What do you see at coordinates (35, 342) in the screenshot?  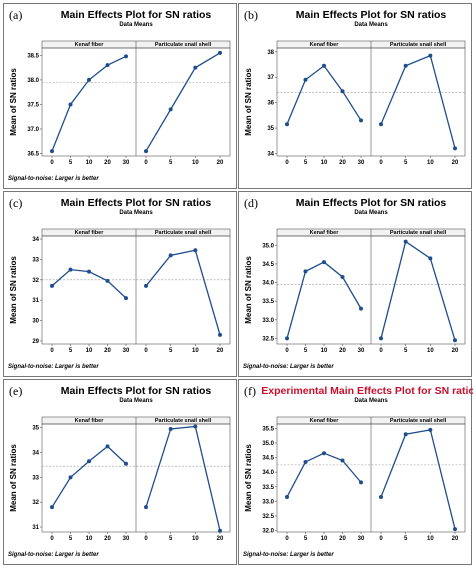 I see `y-tick-label: 29` at bounding box center [35, 342].